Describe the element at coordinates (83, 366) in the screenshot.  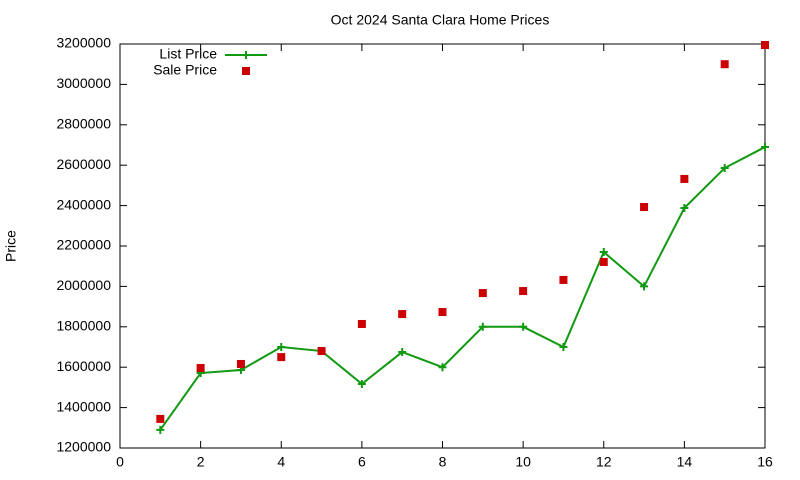
I see `y-tick-label: 1600000` at that location.